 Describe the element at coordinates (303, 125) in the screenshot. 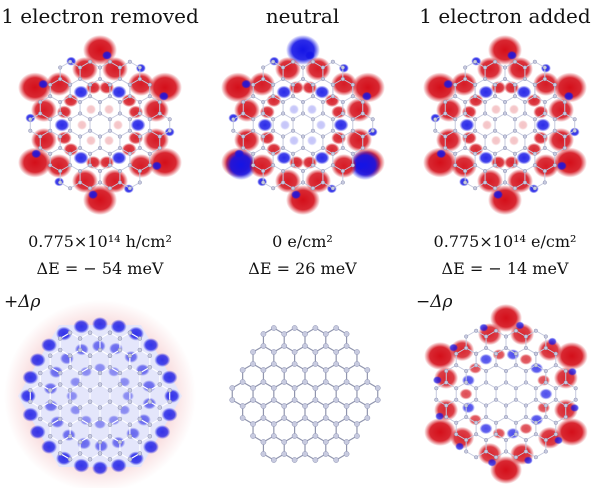

I see `orbital-map-neutral` at that location.